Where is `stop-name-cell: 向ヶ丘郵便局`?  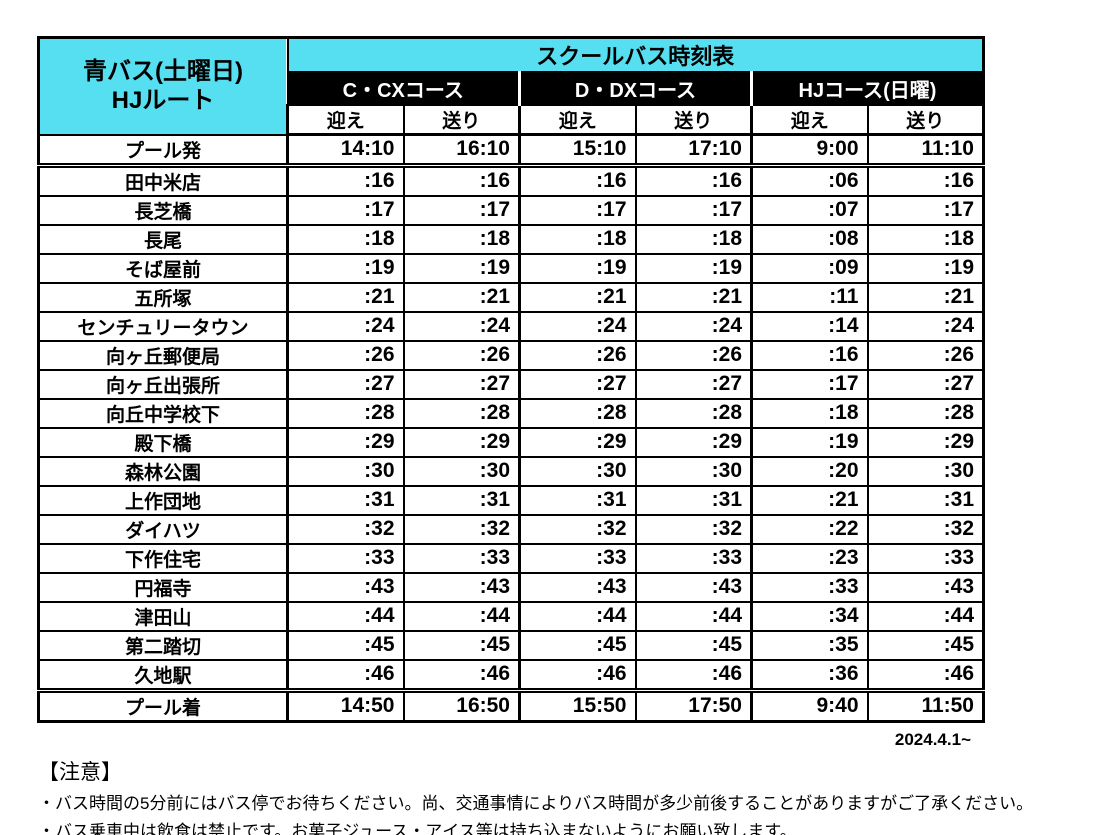
stop-name-cell: 向ヶ丘郵便局 is located at coordinates (163, 355).